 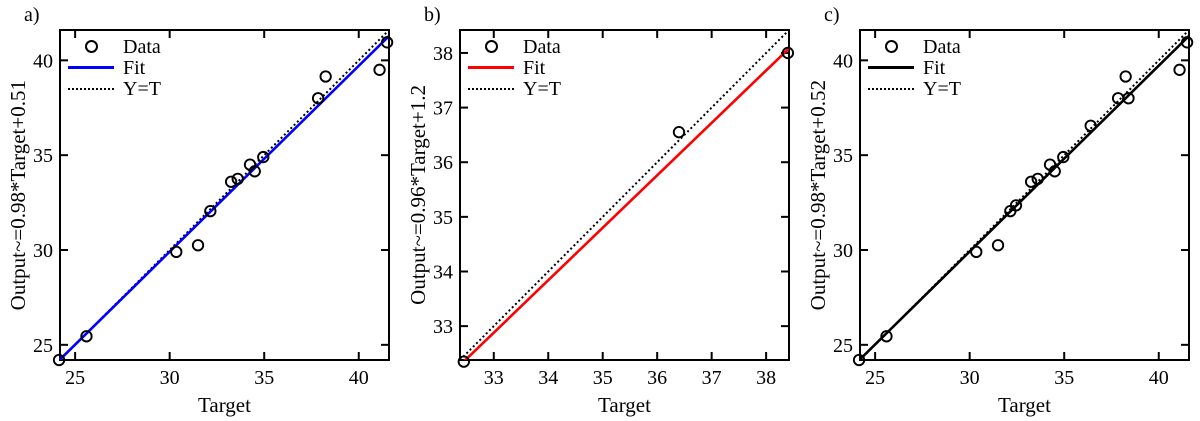 I want to click on legend-b: Data Fit Y=T, so click(x=514, y=67).